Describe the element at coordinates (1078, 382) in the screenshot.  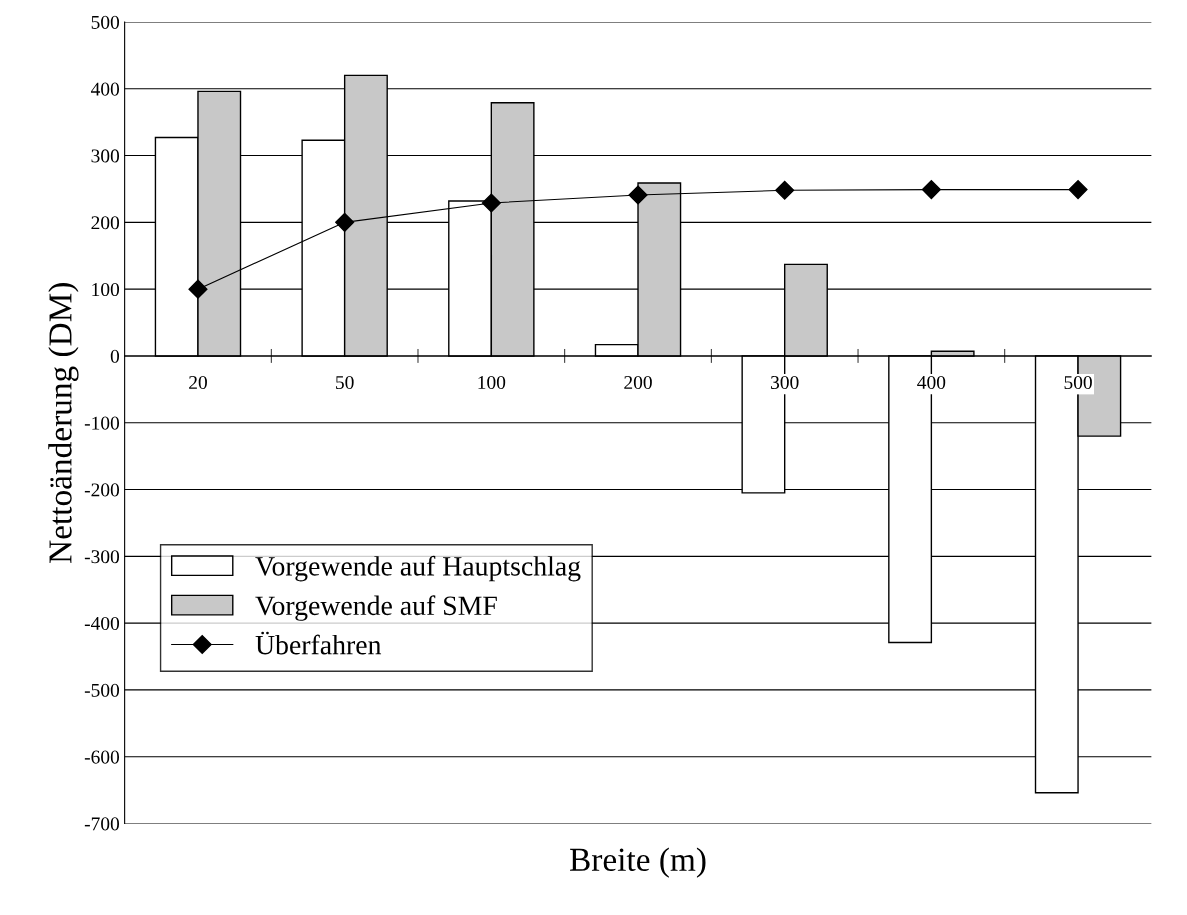
I see `x-tick-label: 500` at that location.